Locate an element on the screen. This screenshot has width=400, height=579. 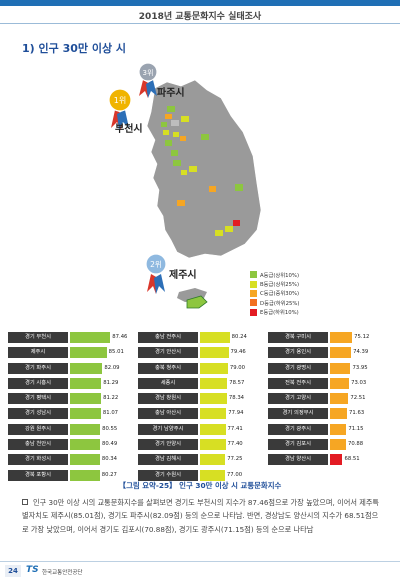
bar-label: 경기 파주시 is located at coordinates (38, 368).